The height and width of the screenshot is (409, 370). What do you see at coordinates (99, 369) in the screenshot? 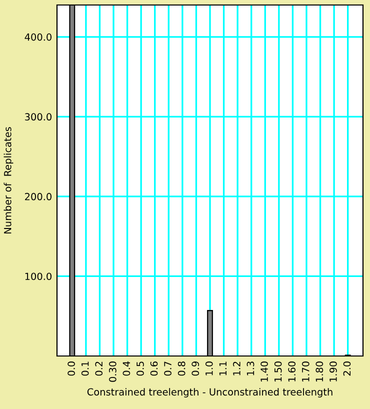
I see `x-tick-label: 0.2` at bounding box center [99, 369].